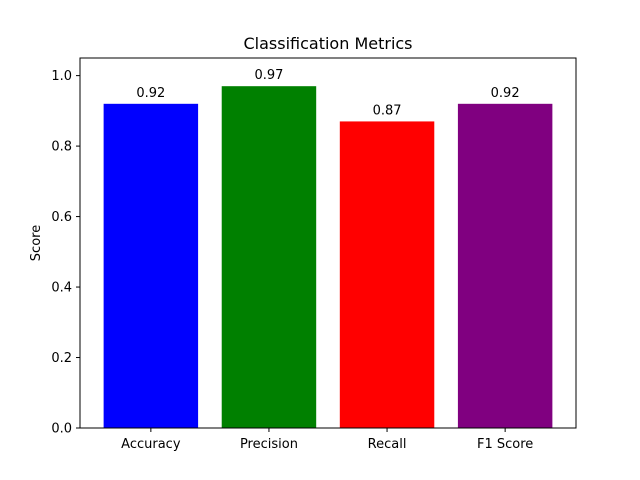 Image resolution: width=640 pixels, height=480 pixels. Describe the element at coordinates (387, 110) in the screenshot. I see `value-label: 0.87` at that location.